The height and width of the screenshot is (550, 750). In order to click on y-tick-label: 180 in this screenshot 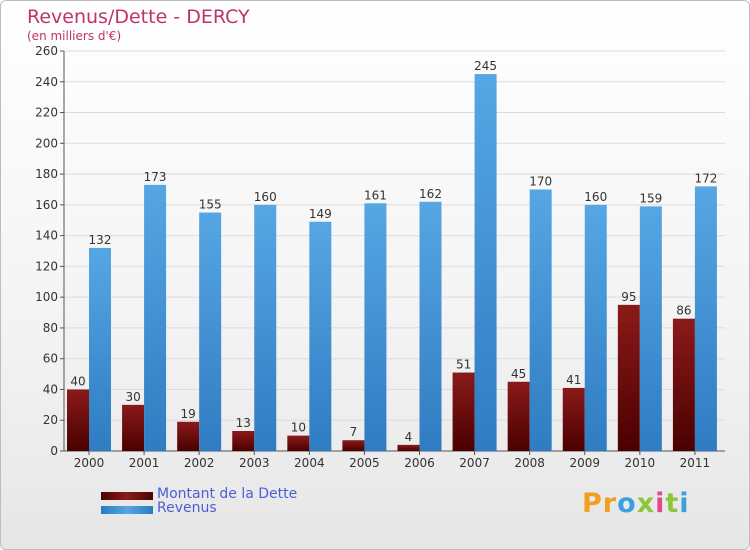, I will do `click(46, 174)`.